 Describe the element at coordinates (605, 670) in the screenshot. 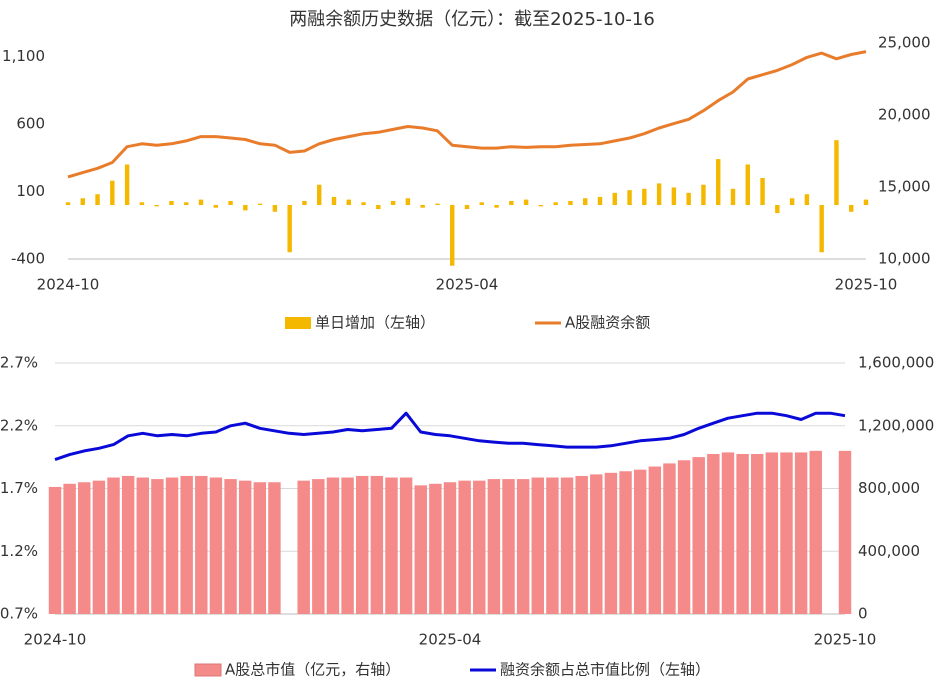

I see `legend-label: 融资余额占总市值比例（左轴）` at that location.